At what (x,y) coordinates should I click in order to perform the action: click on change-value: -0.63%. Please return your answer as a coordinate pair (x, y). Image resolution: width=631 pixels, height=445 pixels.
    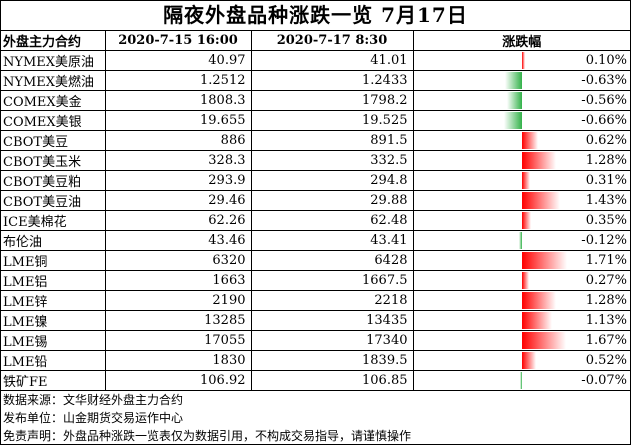
    Looking at the image, I should click on (604, 80).